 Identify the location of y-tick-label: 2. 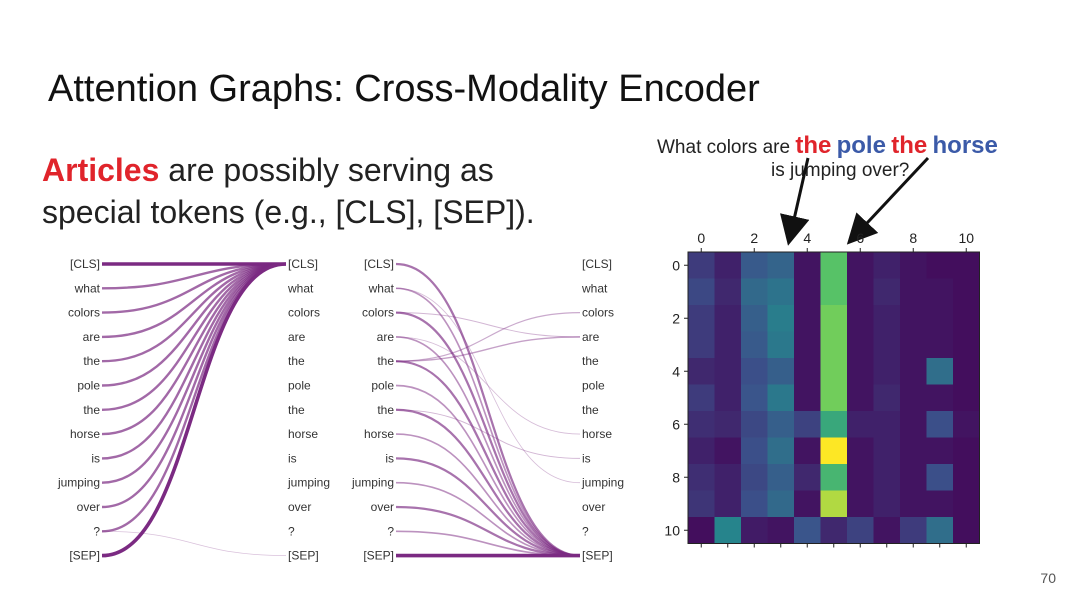
(676, 318).